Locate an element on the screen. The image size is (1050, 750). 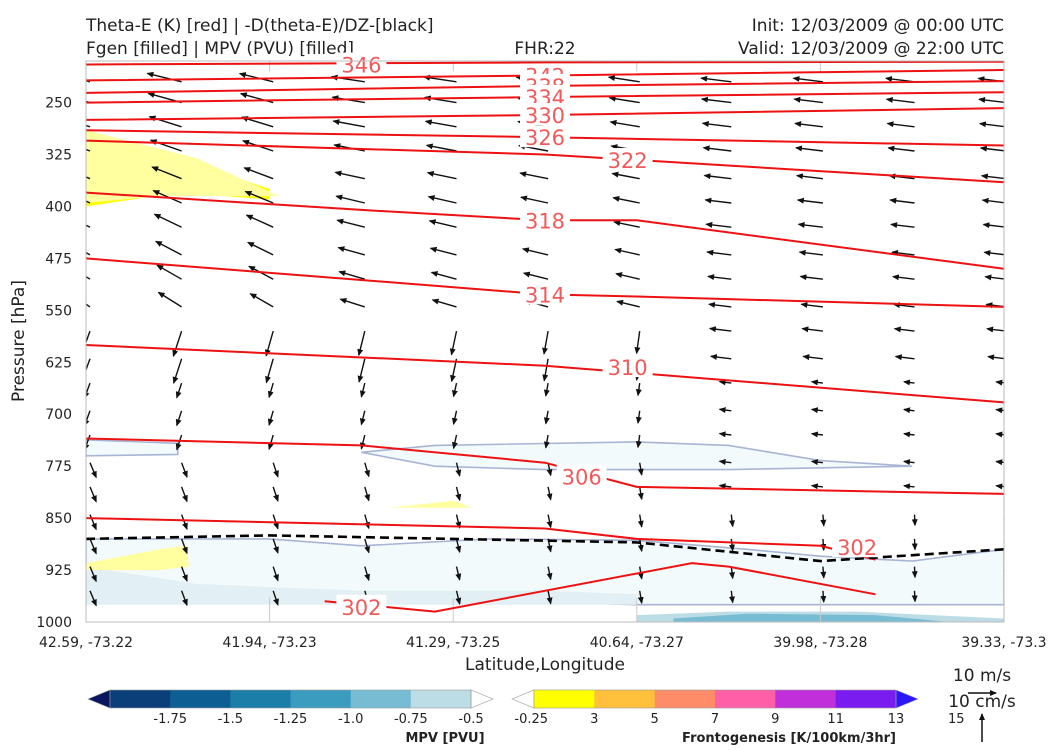
colorbar-tick-label: -0.5 is located at coordinates (470, 719).